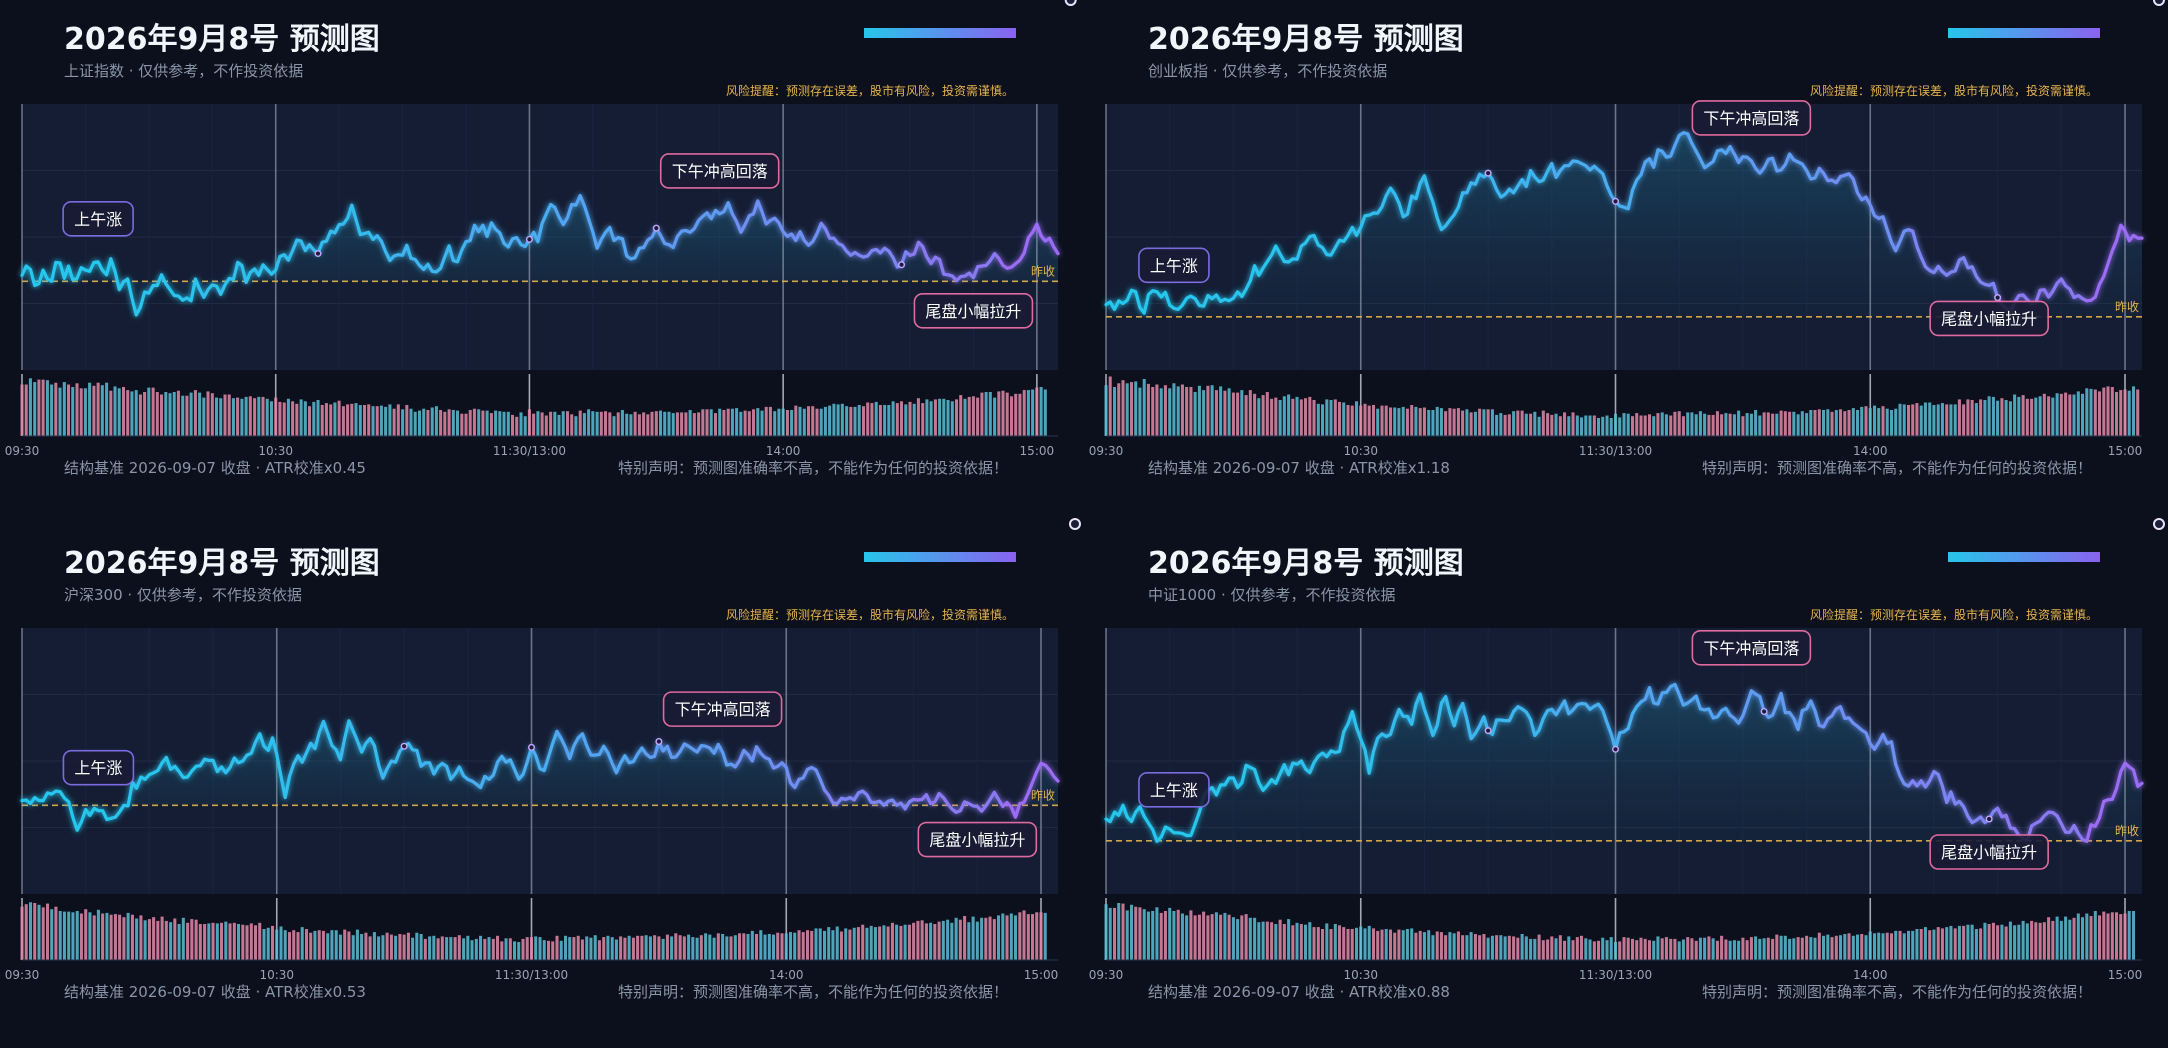  I want to click on risk-warning: 风险提醒：预测存在误差，股市有风险，投资需谨慎。, so click(869, 615).